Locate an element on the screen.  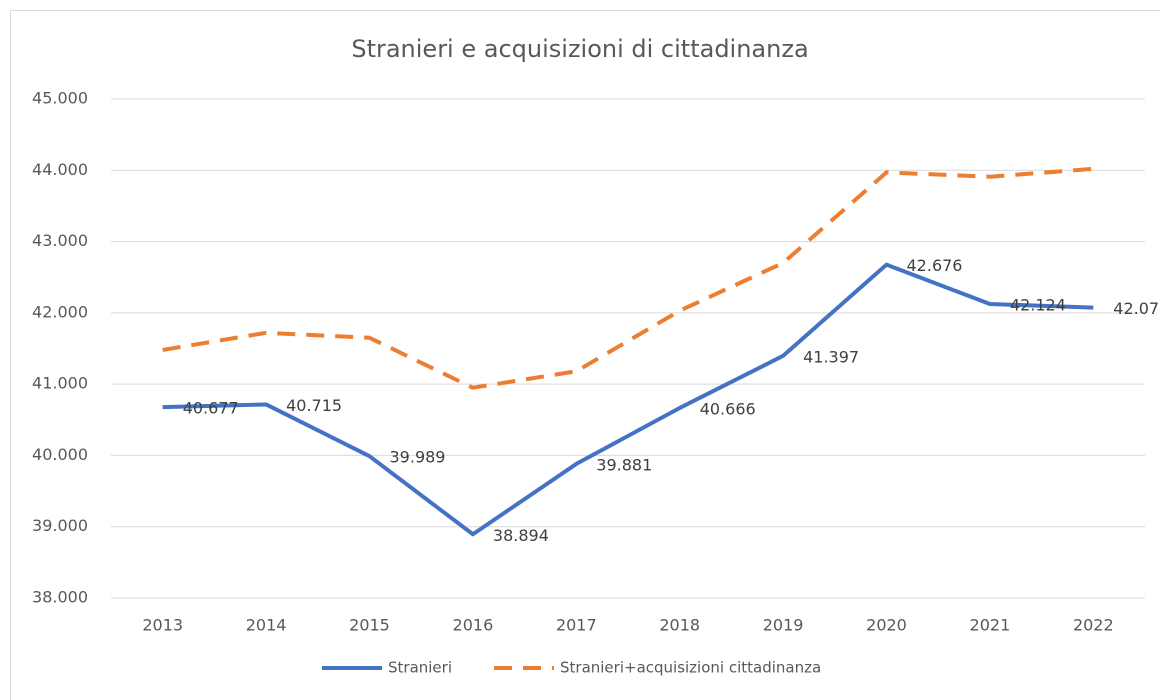
x-tick-label: 2019 is located at coordinates (783, 625).